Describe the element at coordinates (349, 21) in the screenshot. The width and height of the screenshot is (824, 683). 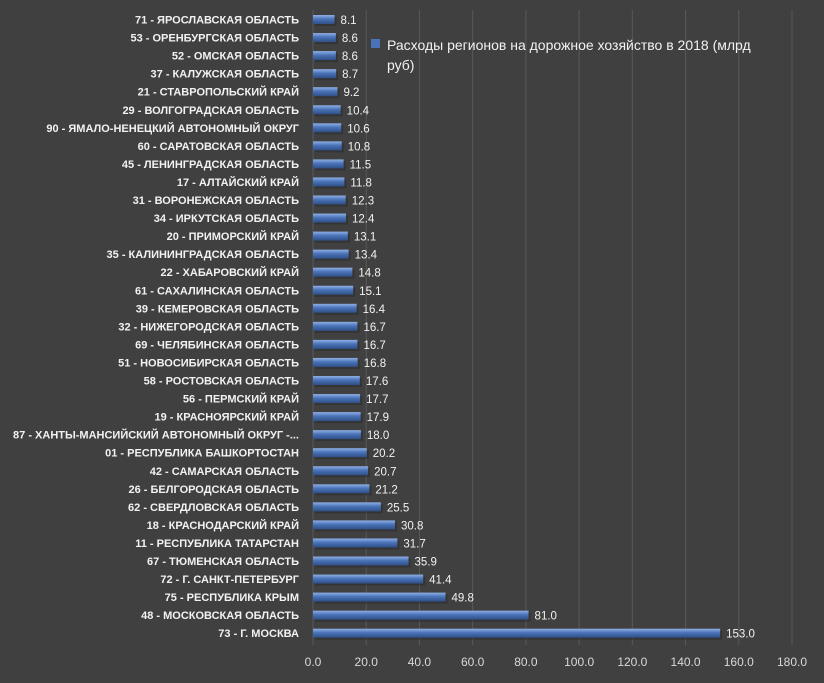
I see `value-label: 8.1` at that location.